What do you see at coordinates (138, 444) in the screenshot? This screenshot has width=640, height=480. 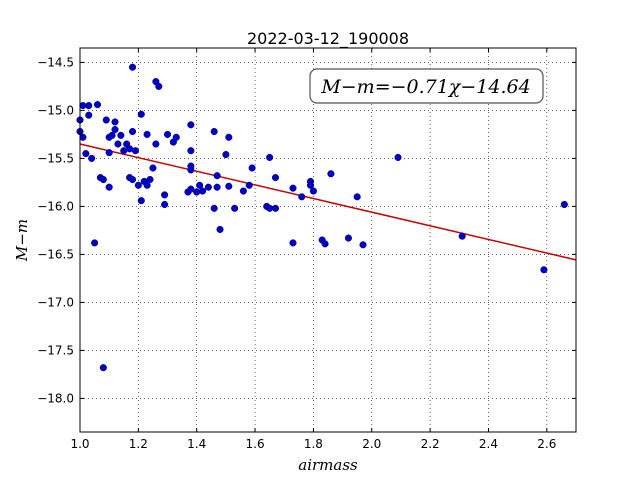 I see `x-tick-label: 1.2` at bounding box center [138, 444].